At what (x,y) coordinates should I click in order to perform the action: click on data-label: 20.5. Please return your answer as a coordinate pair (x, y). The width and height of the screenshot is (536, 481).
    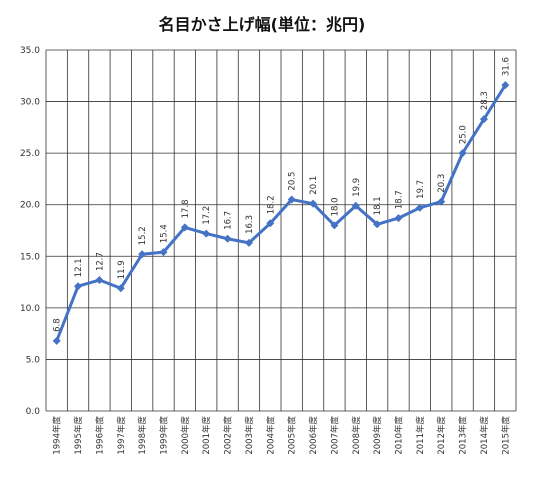
    Looking at the image, I should click on (293, 181).